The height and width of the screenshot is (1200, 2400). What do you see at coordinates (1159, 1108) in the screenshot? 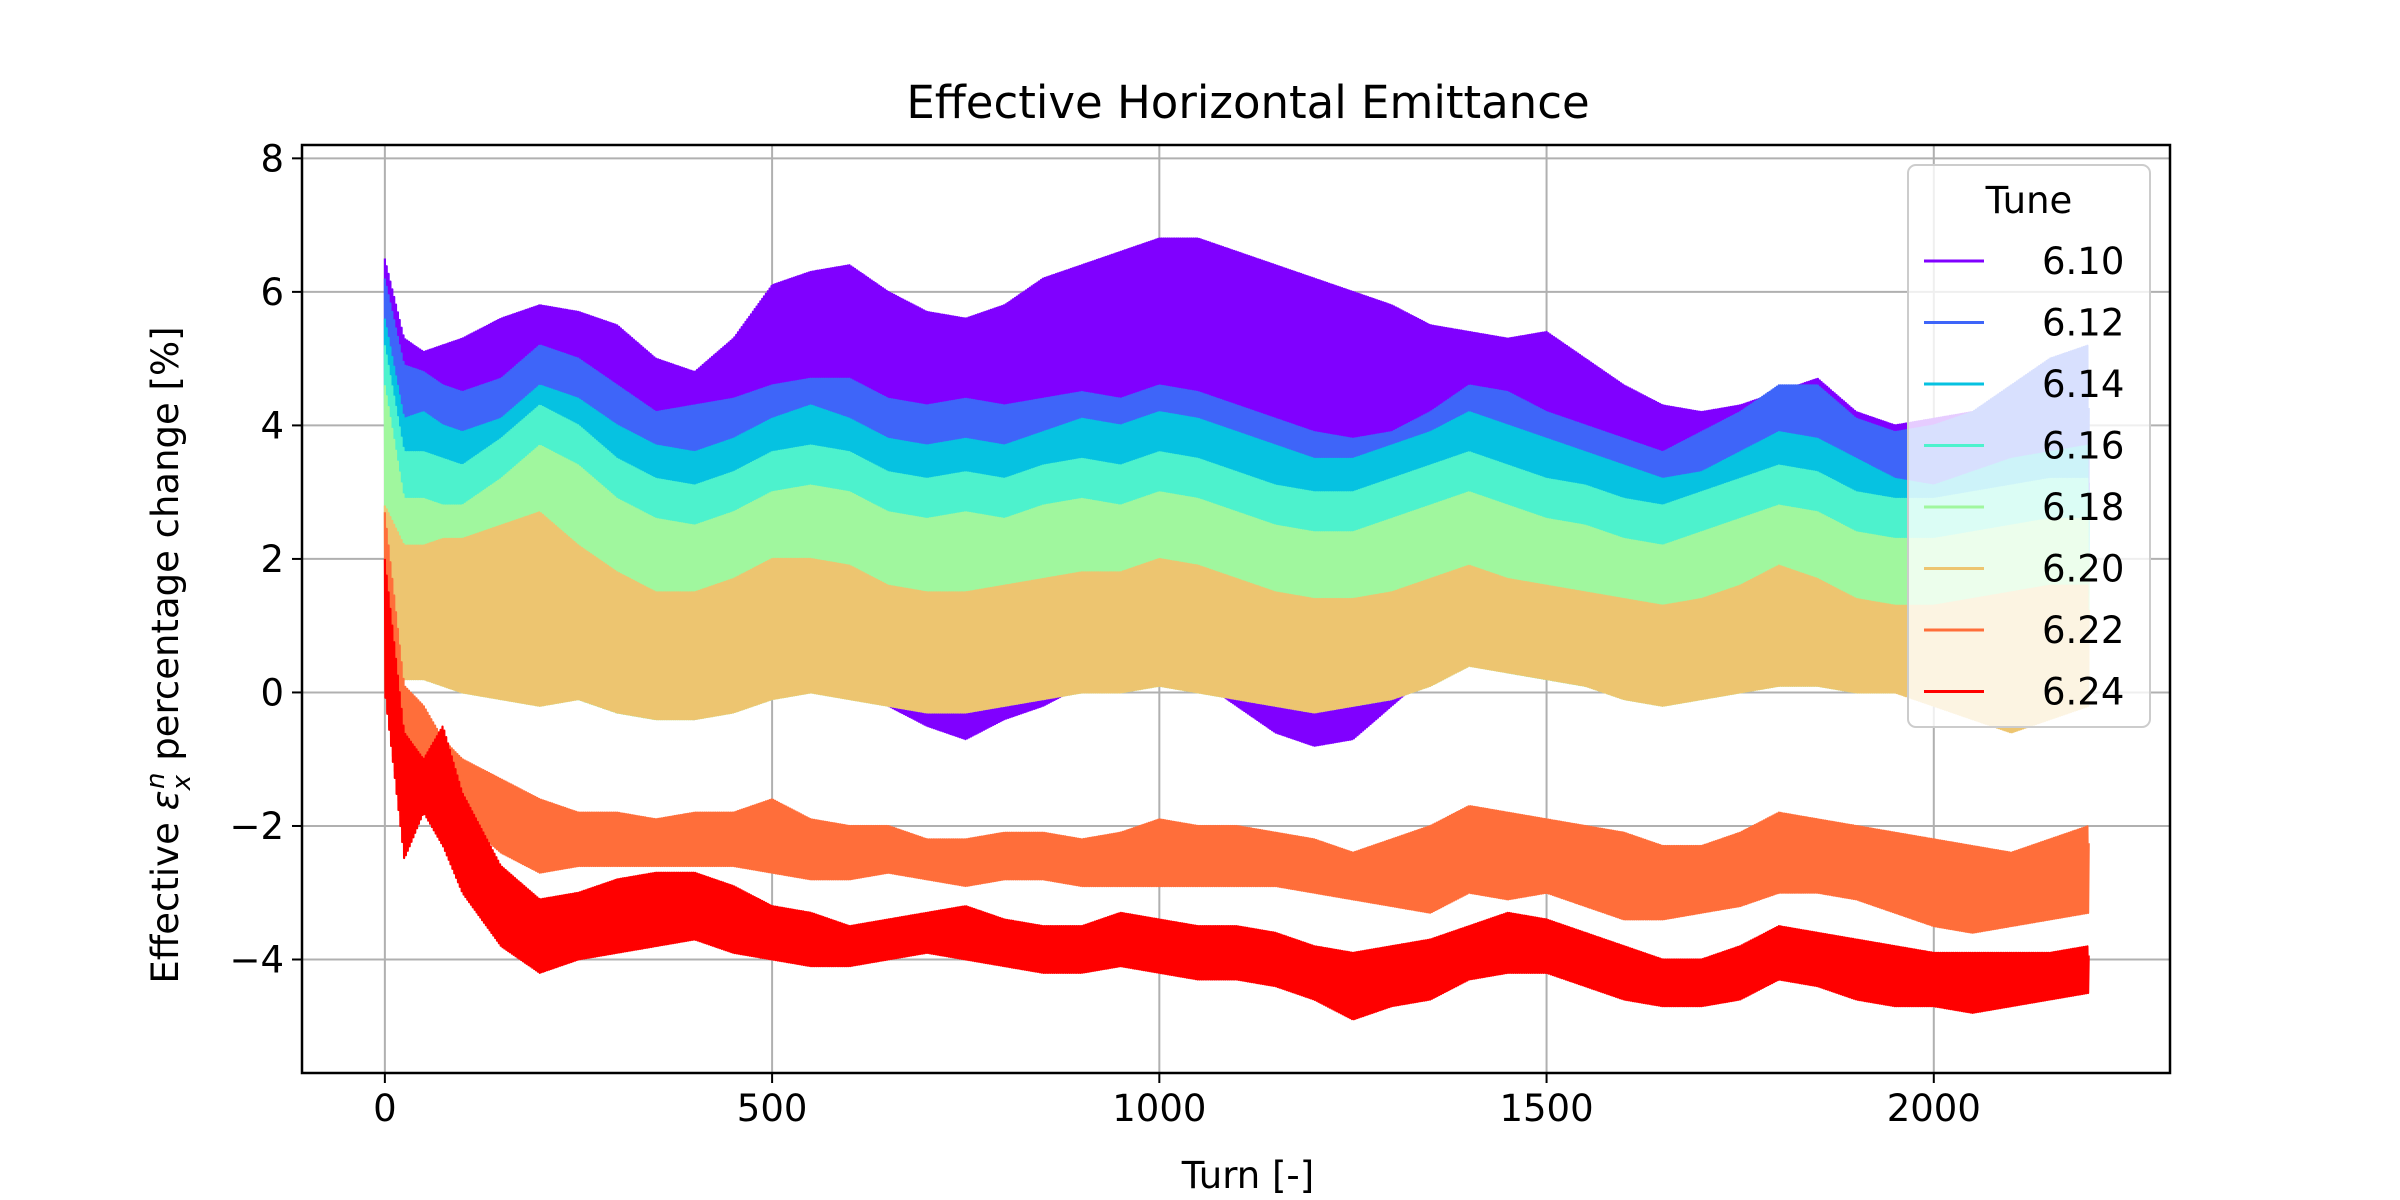
I see `x-tick-label: 1000` at bounding box center [1159, 1108].